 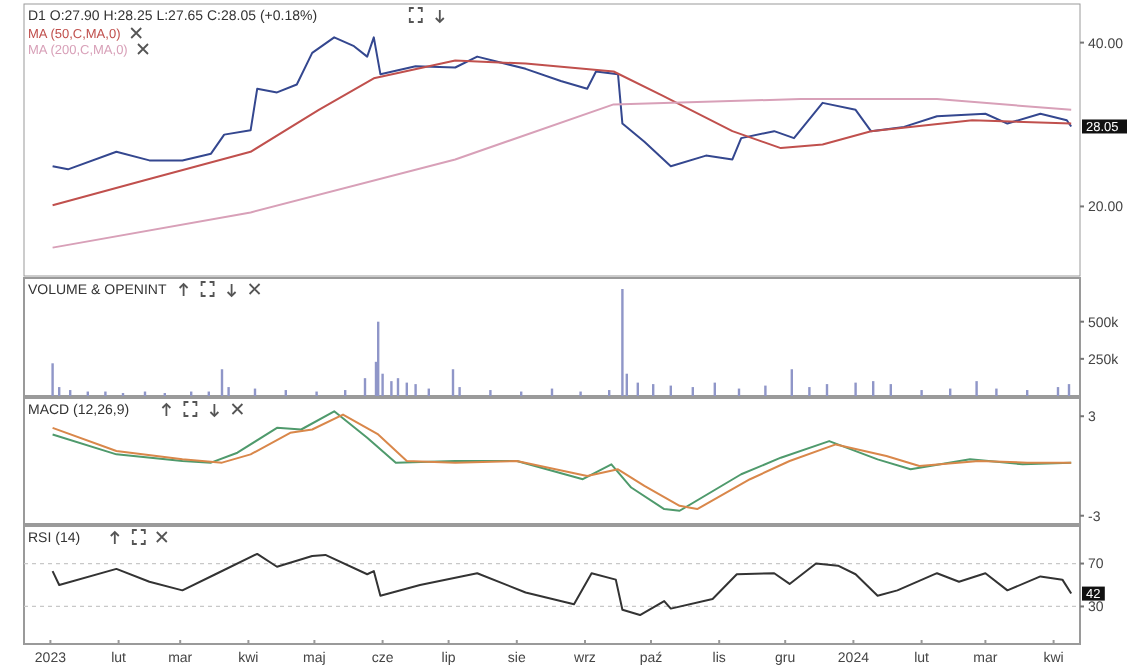 What do you see at coordinates (562, 584) in the screenshot?
I see `line-series` at bounding box center [562, 584].